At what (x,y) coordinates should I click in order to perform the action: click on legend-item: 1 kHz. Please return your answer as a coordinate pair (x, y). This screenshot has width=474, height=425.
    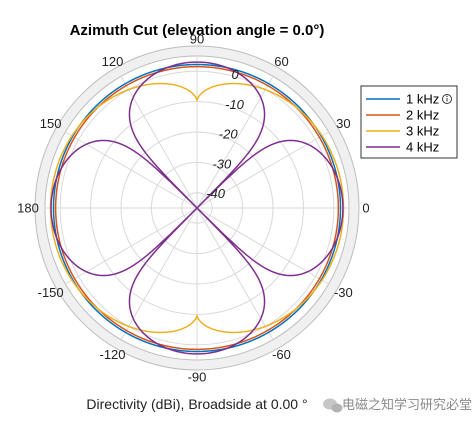
    Looking at the image, I should click on (409, 99).